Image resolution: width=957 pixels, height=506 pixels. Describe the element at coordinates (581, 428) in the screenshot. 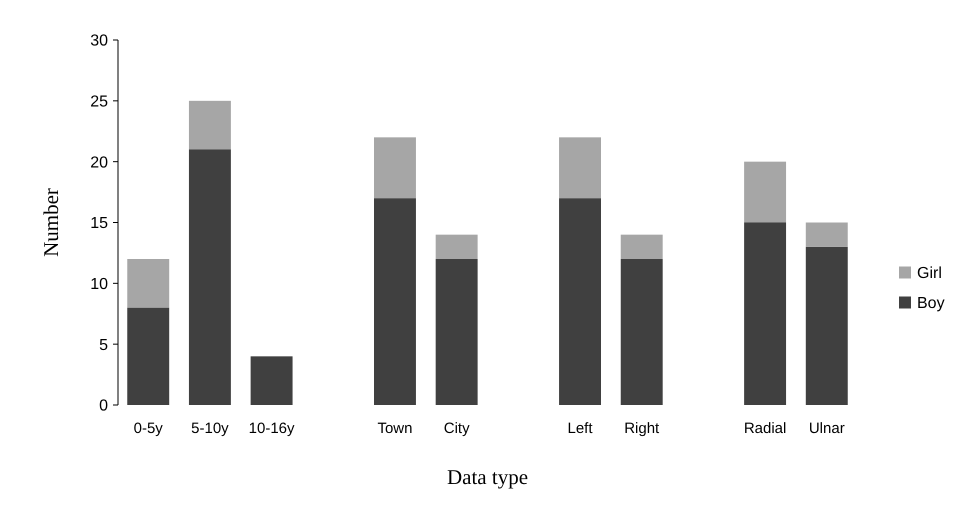

I see `x-tick-label: Left` at that location.